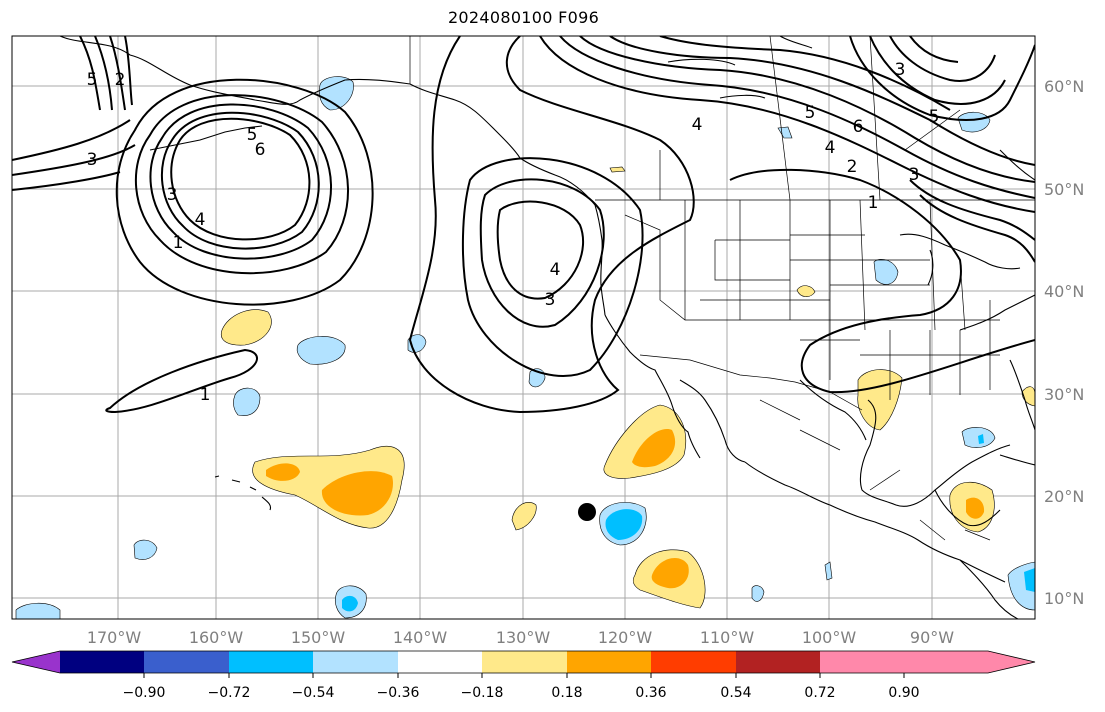 The height and width of the screenshot is (712, 1105). I want to click on border-mexico-states, so click(875, 470).